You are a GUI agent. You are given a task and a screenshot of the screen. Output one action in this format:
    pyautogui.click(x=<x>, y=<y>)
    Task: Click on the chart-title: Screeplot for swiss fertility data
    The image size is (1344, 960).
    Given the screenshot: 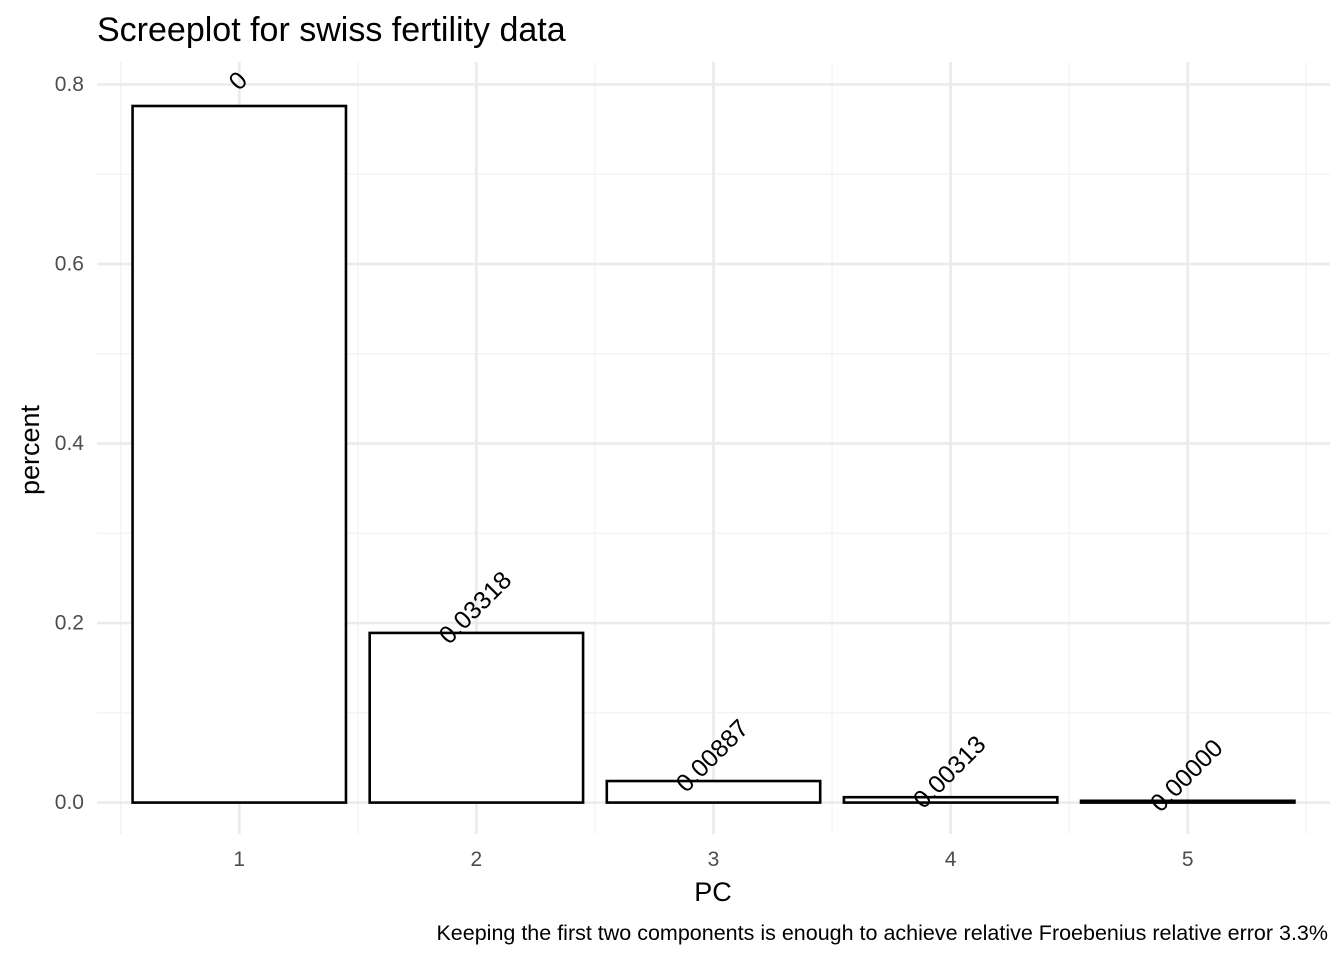 What is the action you would take?
    pyautogui.click(x=331, y=30)
    